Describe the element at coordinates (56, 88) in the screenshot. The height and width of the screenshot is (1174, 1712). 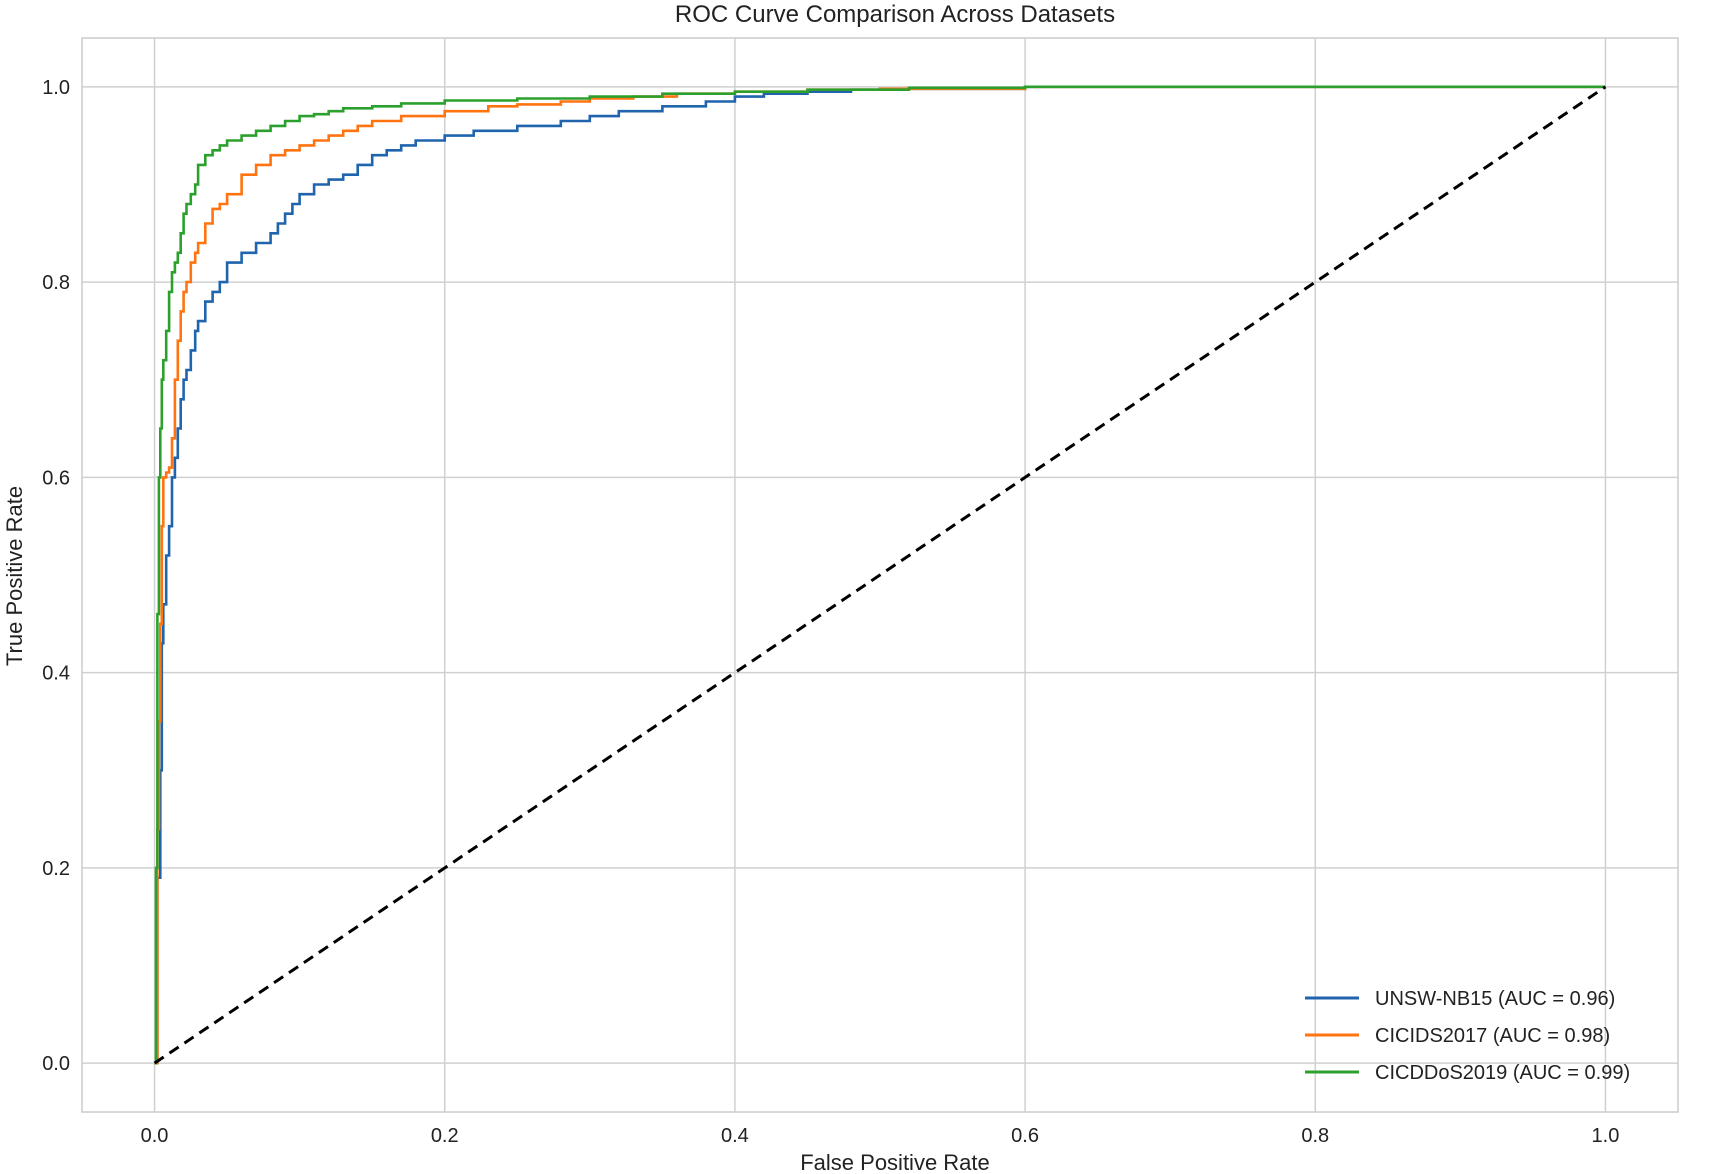
I see `y-tick-label: 1.0` at that location.